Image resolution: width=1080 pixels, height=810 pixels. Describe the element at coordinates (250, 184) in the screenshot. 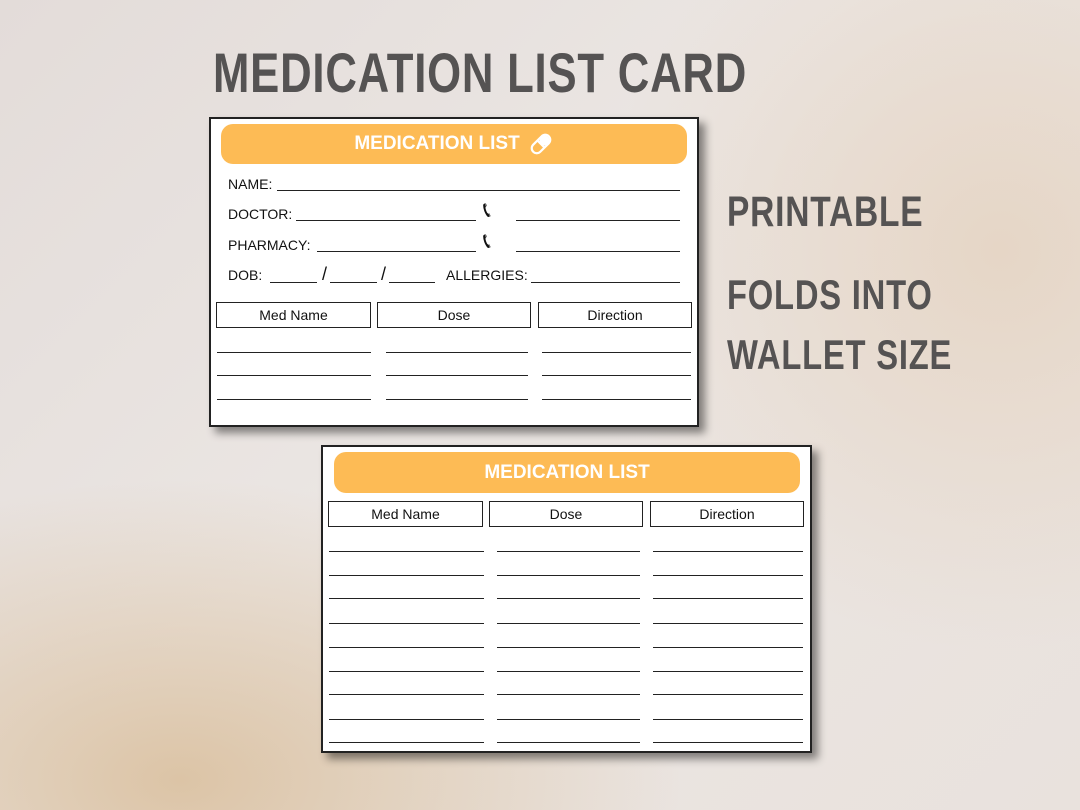

I see `name-label: NAME:` at that location.